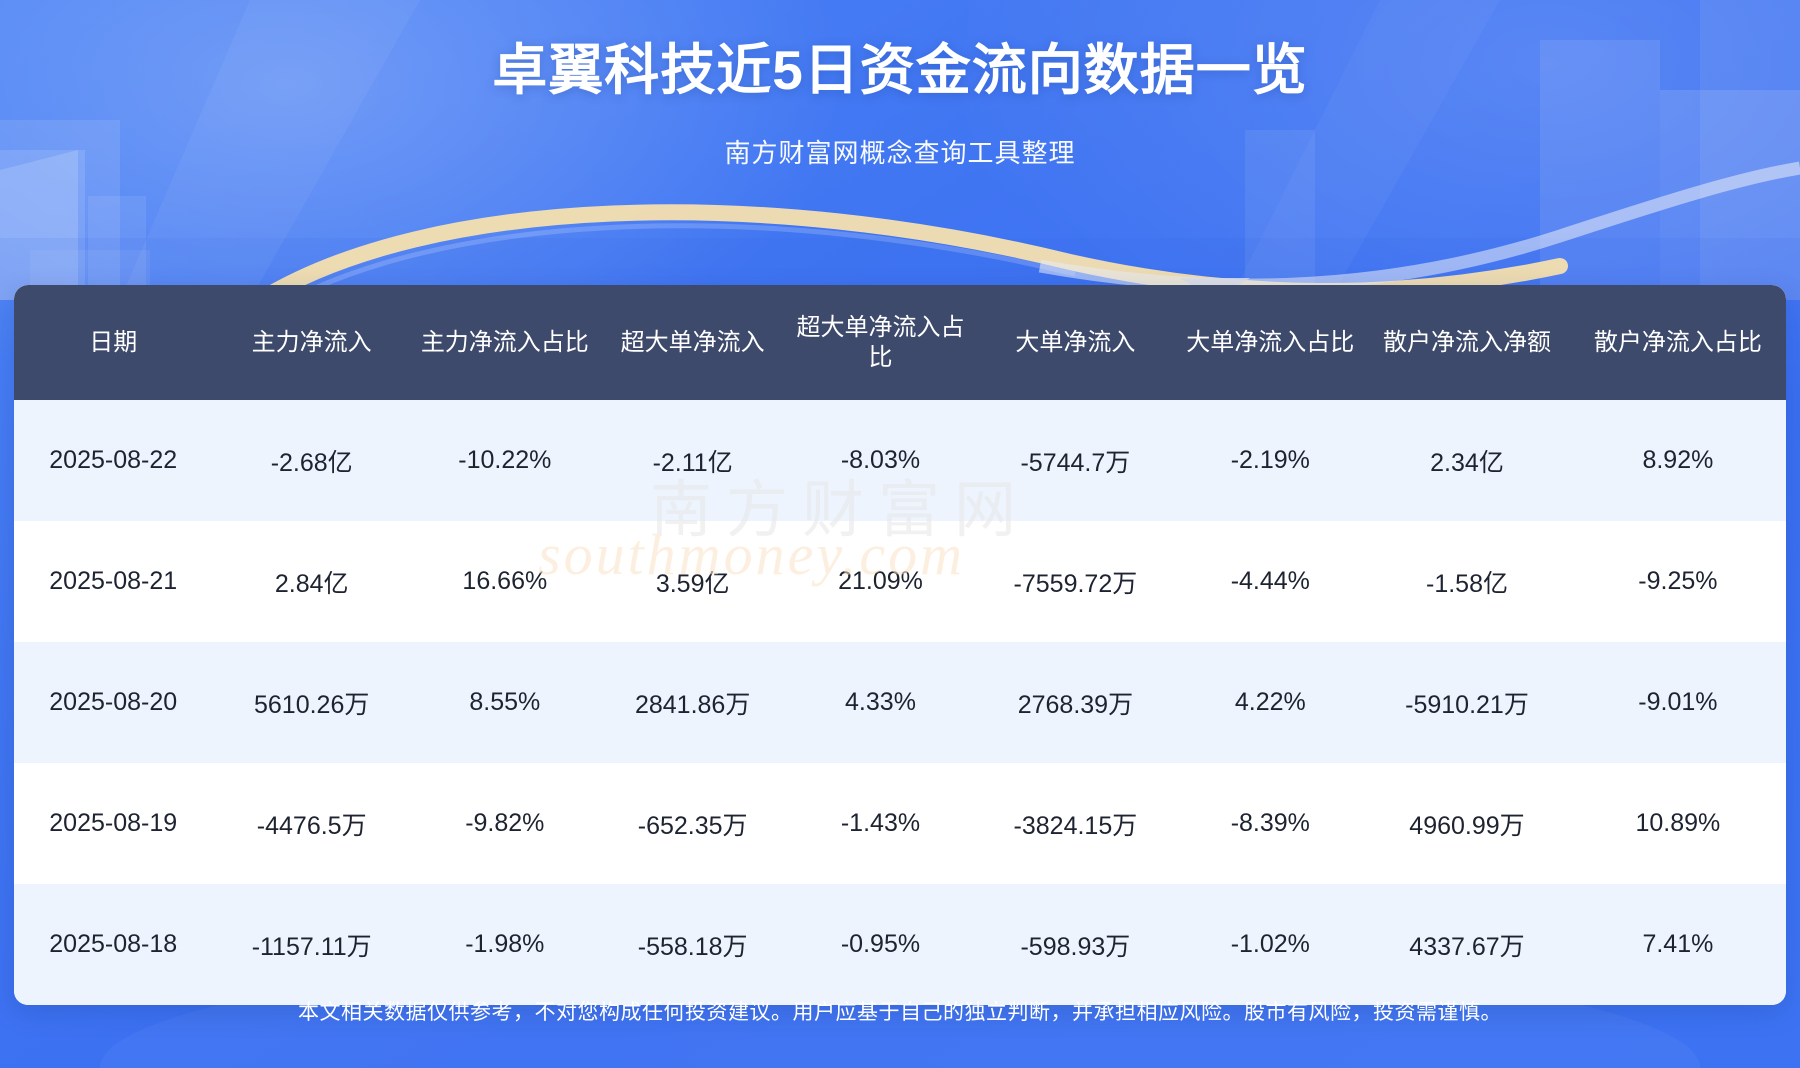 This screenshot has height=1068, width=1800. I want to click on cell-retail-net-amount: 4337.67万, so click(1467, 944).